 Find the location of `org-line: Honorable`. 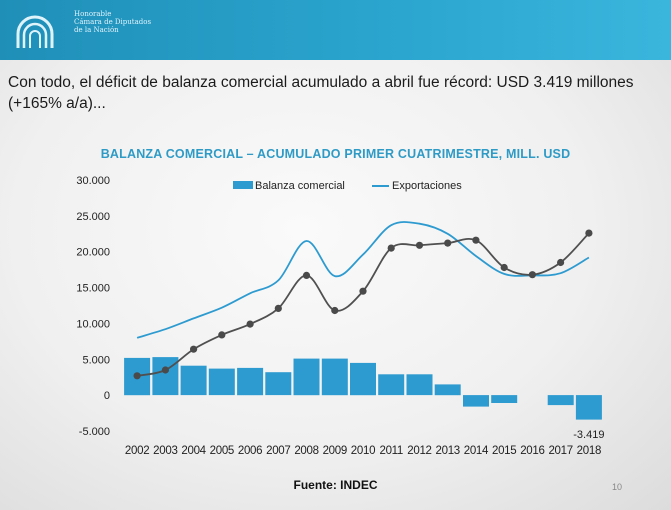

org-line: Honorable is located at coordinates (93, 14).